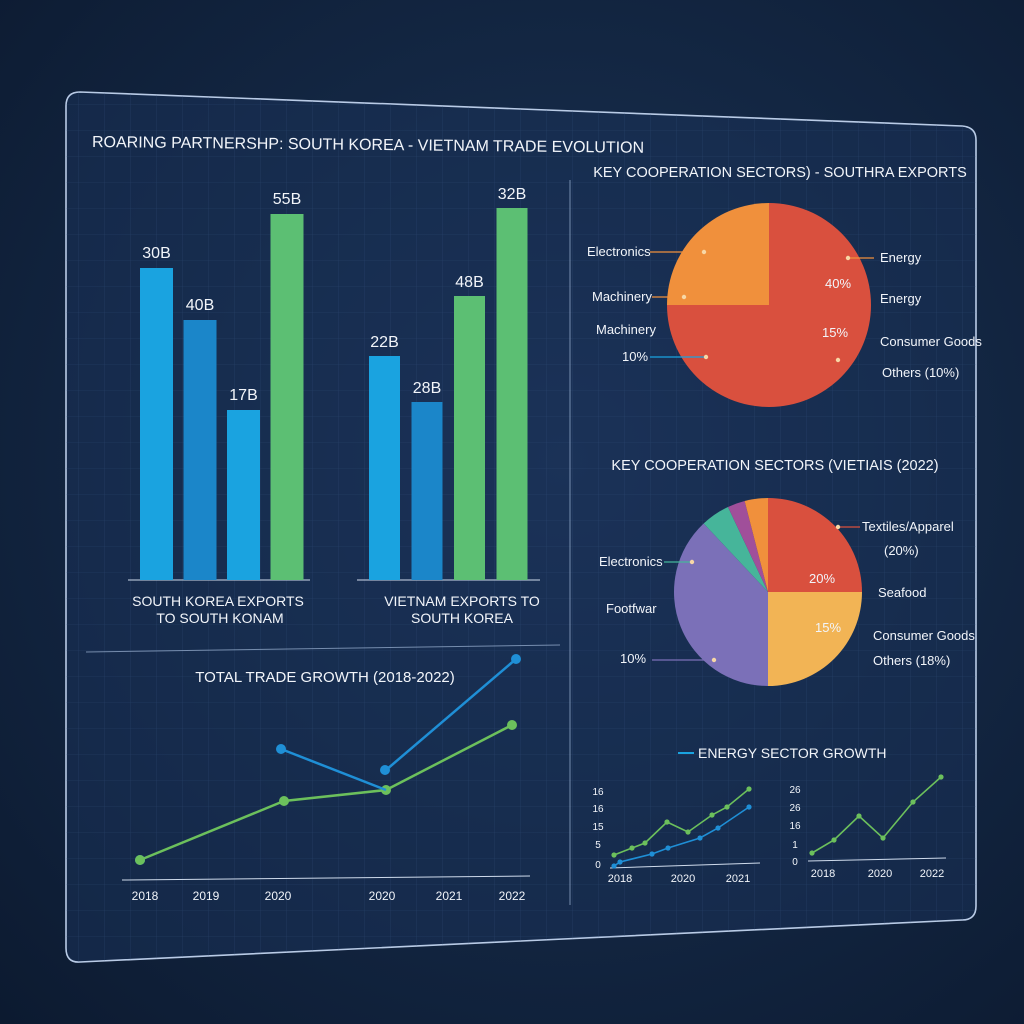 The image size is (1024, 1024). I want to click on vn-sectors-annotation: 10%, so click(633, 658).